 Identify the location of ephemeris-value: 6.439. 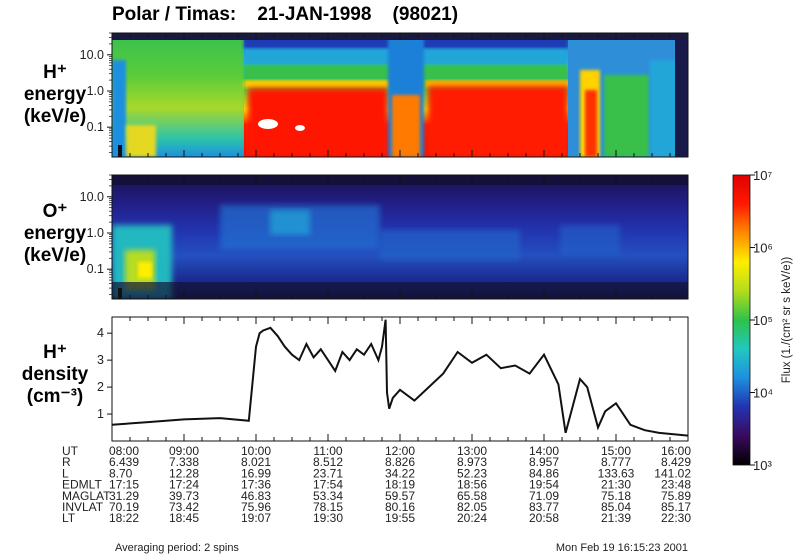
(124, 462).